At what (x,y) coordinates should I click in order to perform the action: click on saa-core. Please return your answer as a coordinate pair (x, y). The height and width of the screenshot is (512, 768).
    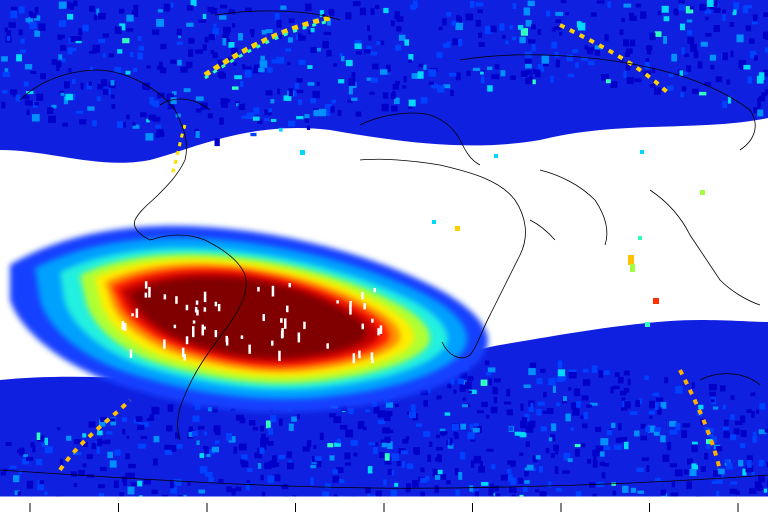
    Looking at the image, I should click on (248, 317).